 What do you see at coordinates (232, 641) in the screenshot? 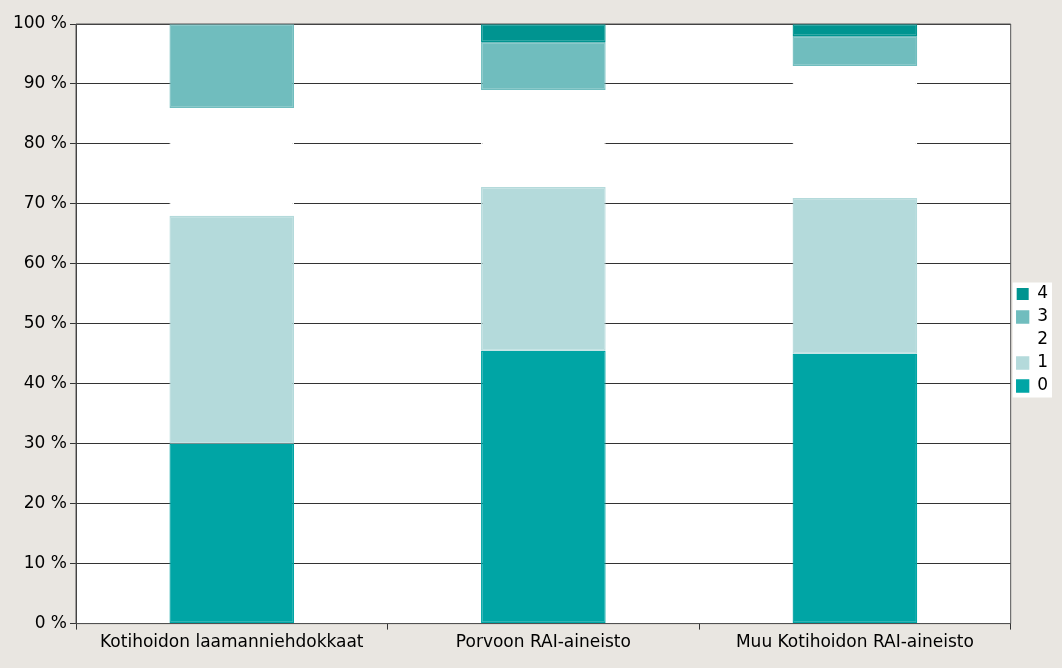
I see `x-tick-label: Kotihoidon laamanniehdokkaat` at bounding box center [232, 641].